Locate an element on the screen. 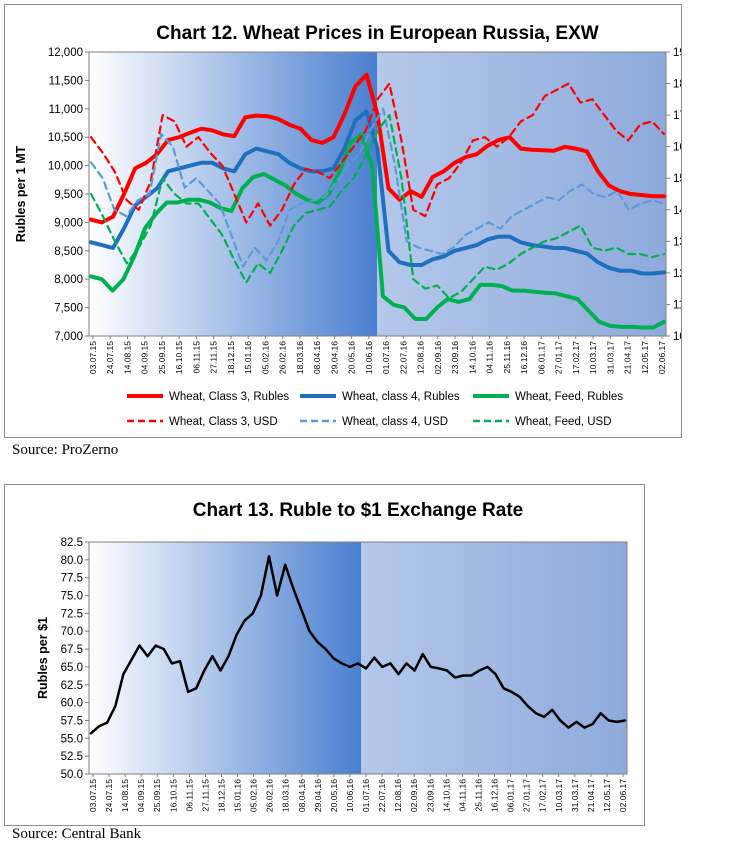 This screenshot has width=752, height=853. legend-label-2: Wheat, Feed, Rubles is located at coordinates (569, 397).